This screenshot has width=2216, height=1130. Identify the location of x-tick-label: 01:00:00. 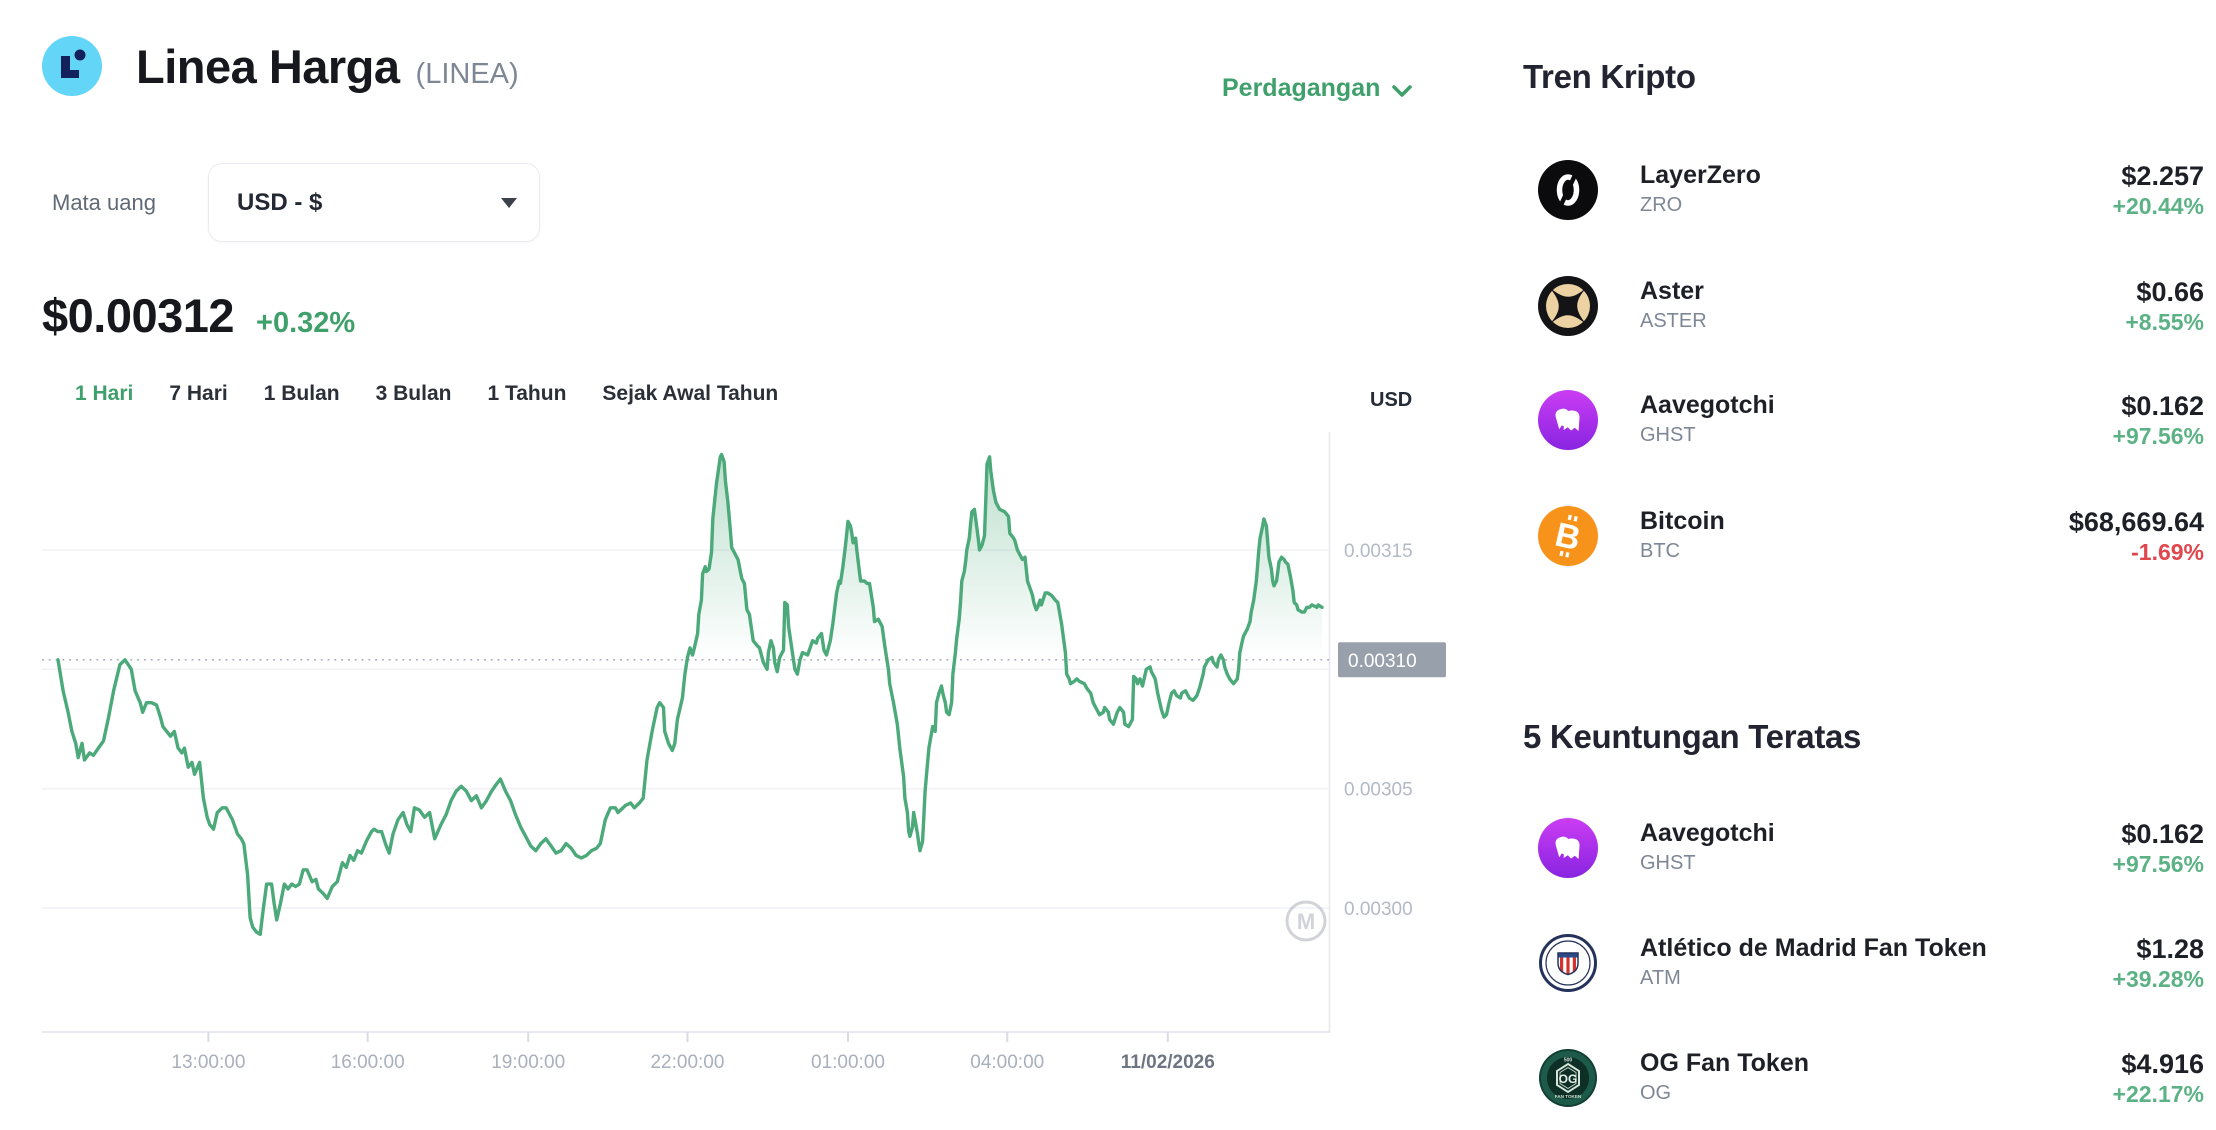
(848, 1062).